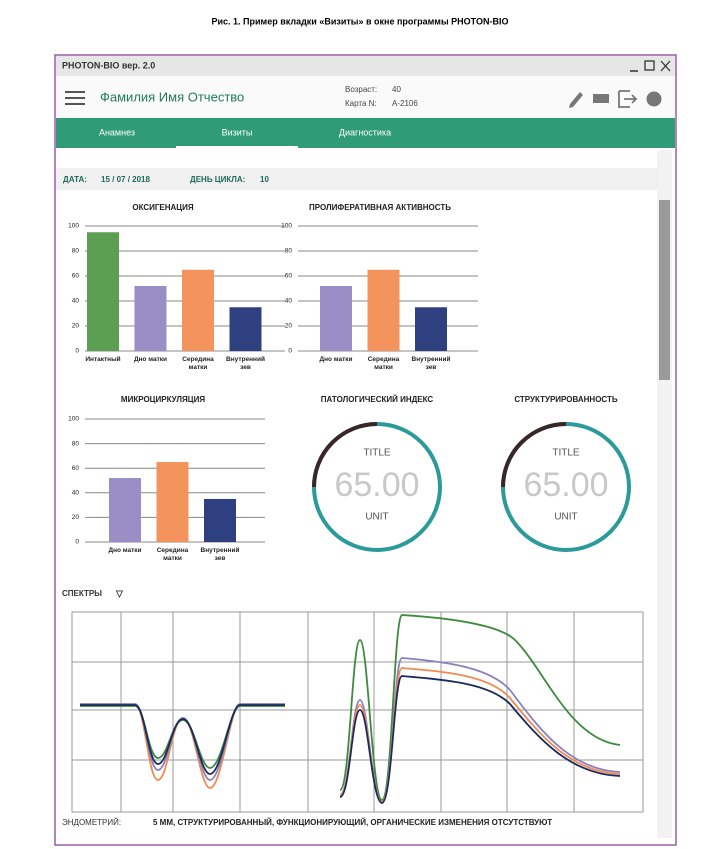 The width and height of the screenshot is (720, 849). What do you see at coordinates (172, 96) in the screenshot?
I see `patient-name: Фамилия Имя Отчество` at bounding box center [172, 96].